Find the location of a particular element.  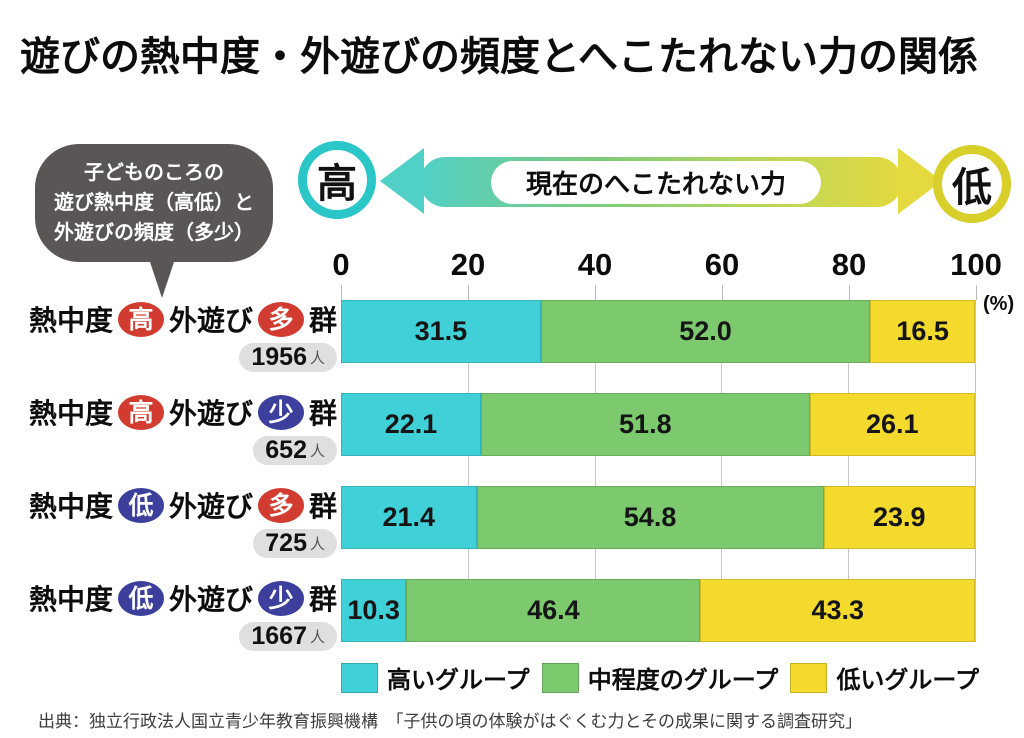

legend-label: 中程度のグループ is located at coordinates (683, 680).